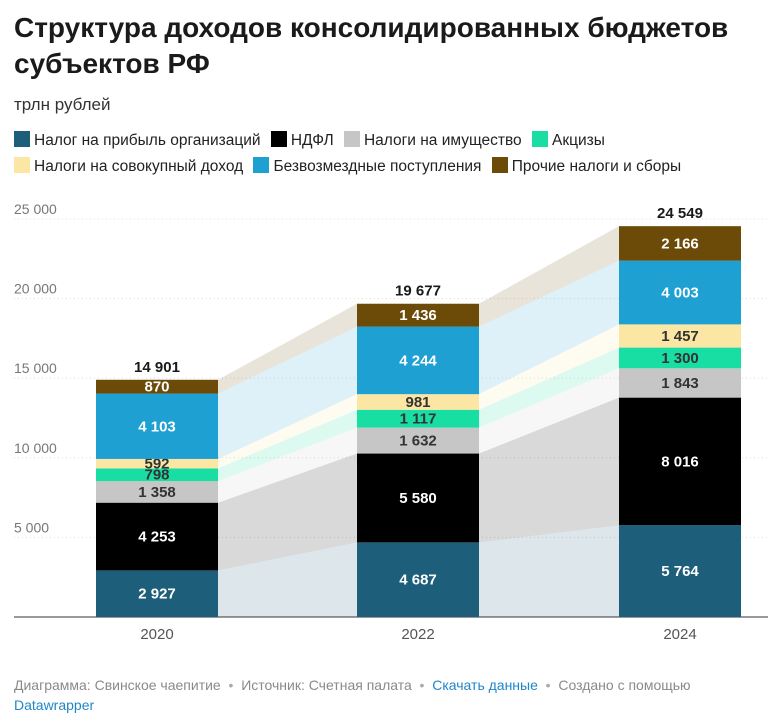 The image size is (780, 716). What do you see at coordinates (35, 368) in the screenshot?
I see `y-tick-label: 15 000` at bounding box center [35, 368].